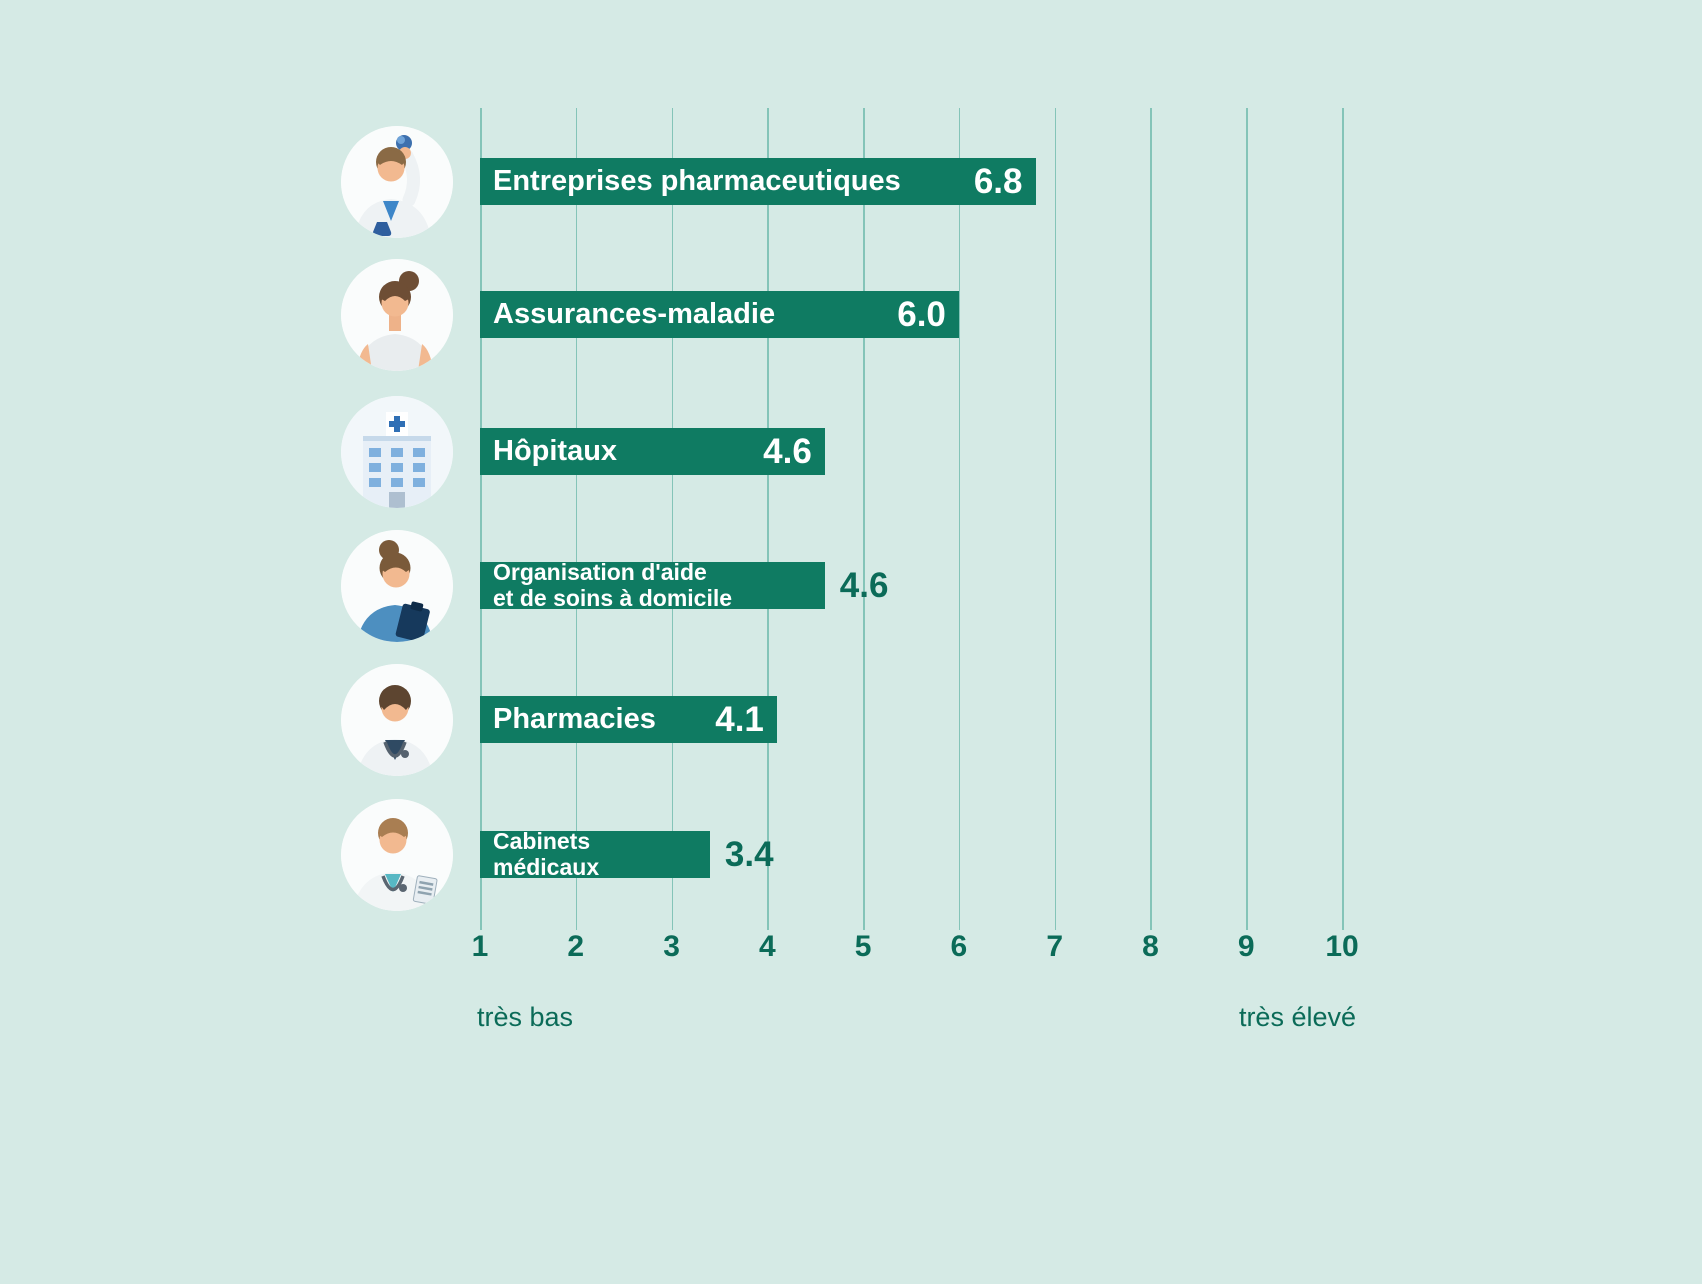 The width and height of the screenshot is (1702, 1284). Describe the element at coordinates (397, 182) in the screenshot. I see `pharma-scientist-icon` at that location.